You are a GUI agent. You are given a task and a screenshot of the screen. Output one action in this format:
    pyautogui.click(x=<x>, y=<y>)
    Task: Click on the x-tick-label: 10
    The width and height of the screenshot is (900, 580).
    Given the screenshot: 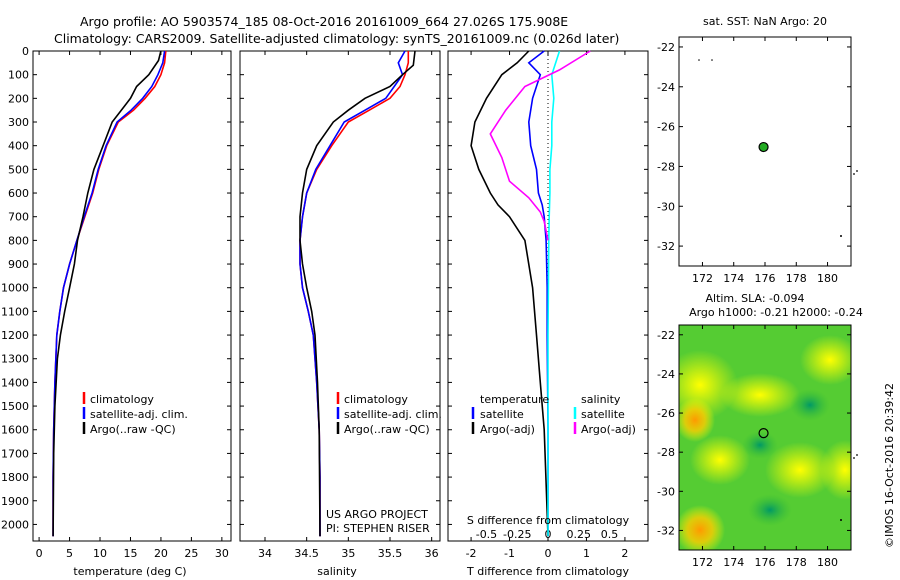 What is the action you would take?
    pyautogui.click(x=100, y=553)
    